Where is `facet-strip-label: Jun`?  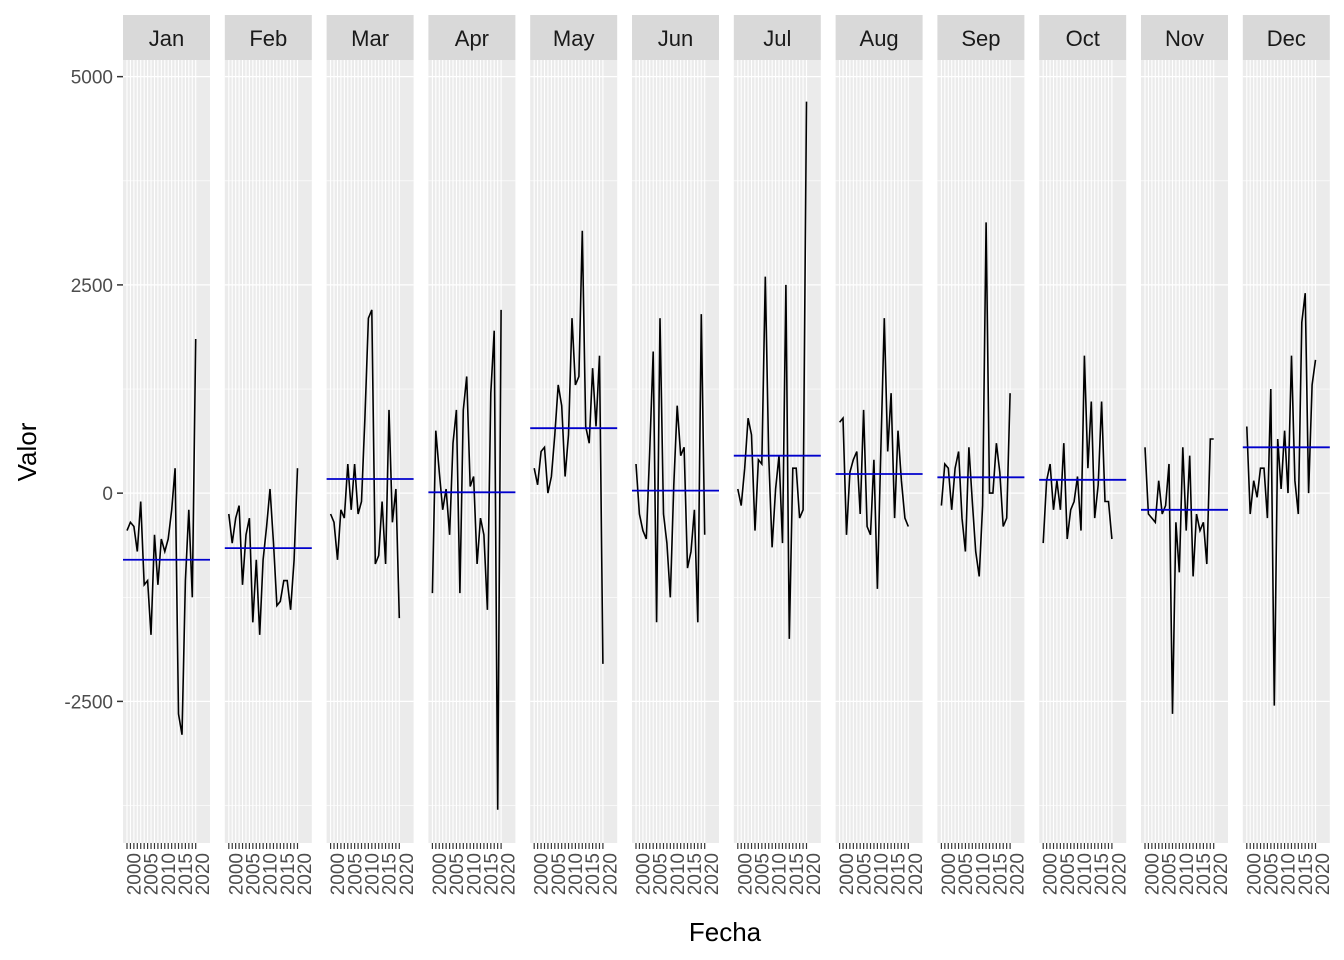
facet-strip-label: Jun is located at coordinates (675, 38).